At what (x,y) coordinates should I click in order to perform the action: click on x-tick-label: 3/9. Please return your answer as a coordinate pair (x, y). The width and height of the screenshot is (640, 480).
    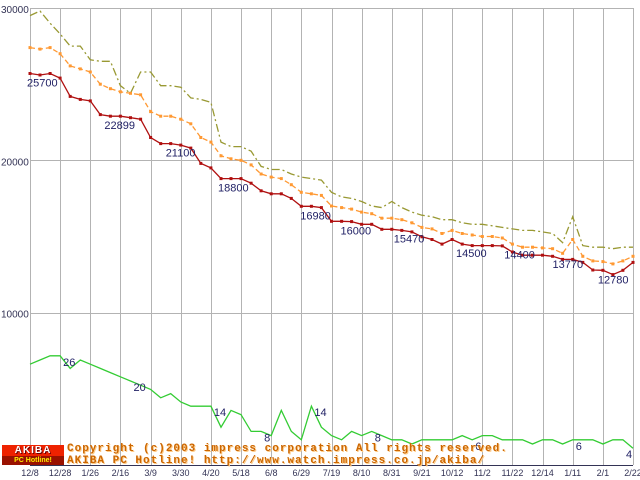
    Looking at the image, I should click on (150, 473).